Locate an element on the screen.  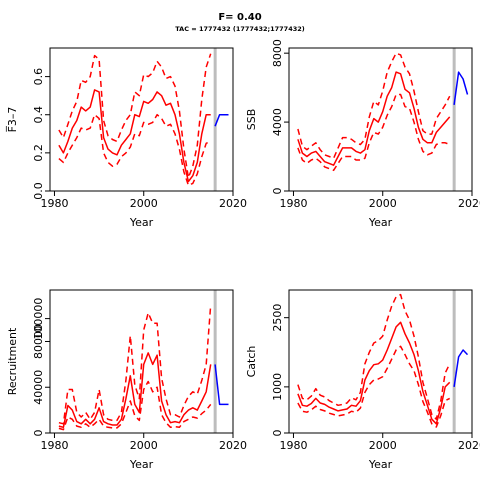
figure-subtitle: TAC = 1777432 (1777432;1777432) is located at coordinates (240, 29).